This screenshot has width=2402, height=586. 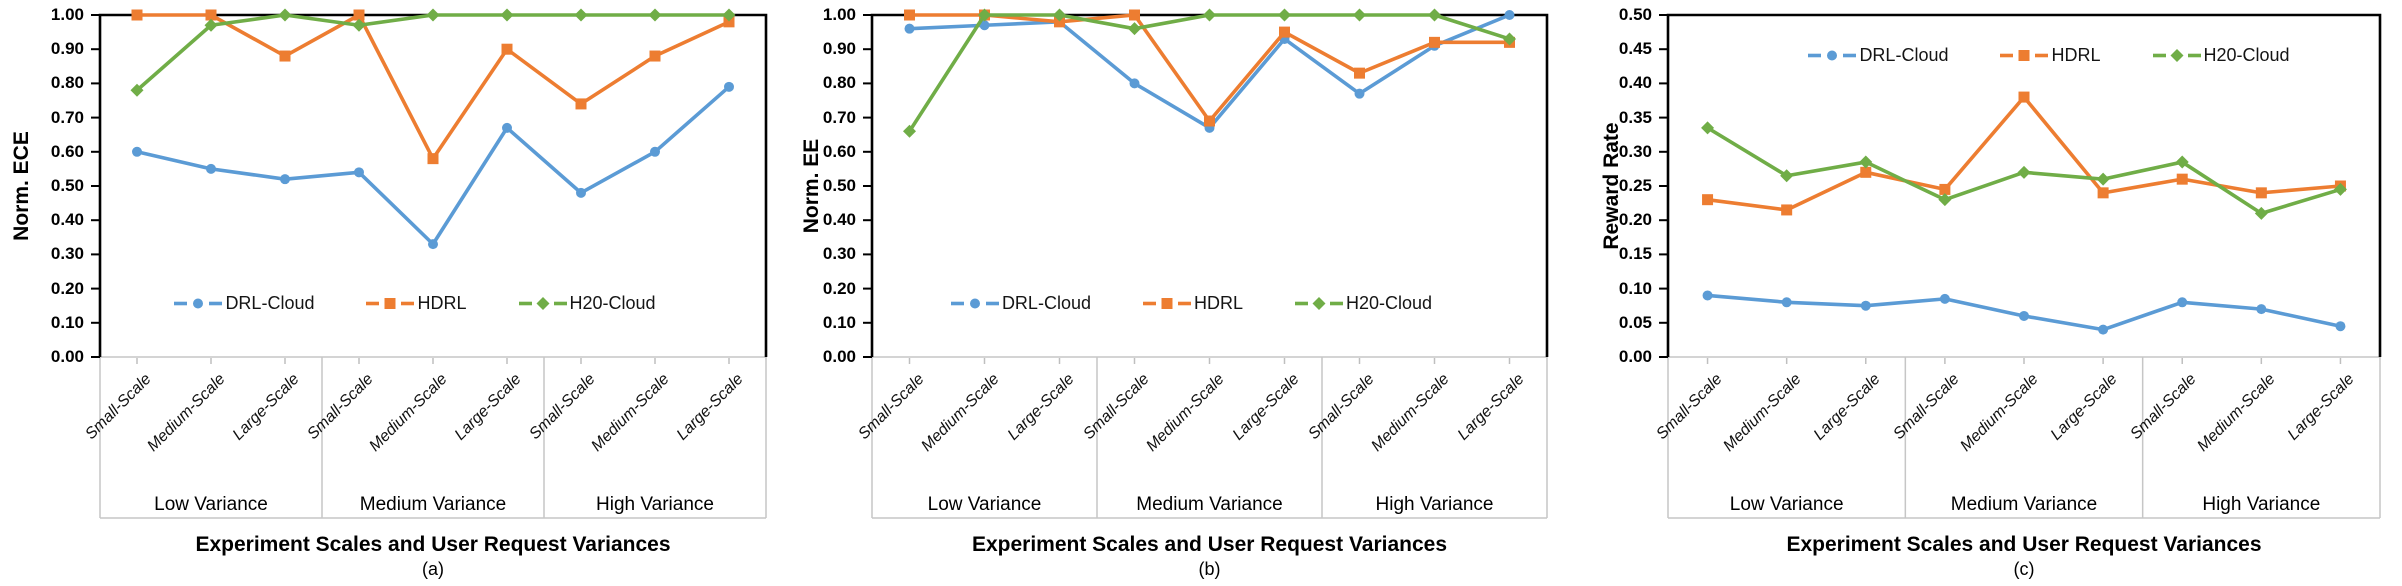 What do you see at coordinates (433, 569) in the screenshot?
I see `panel-letter: (a)` at bounding box center [433, 569].